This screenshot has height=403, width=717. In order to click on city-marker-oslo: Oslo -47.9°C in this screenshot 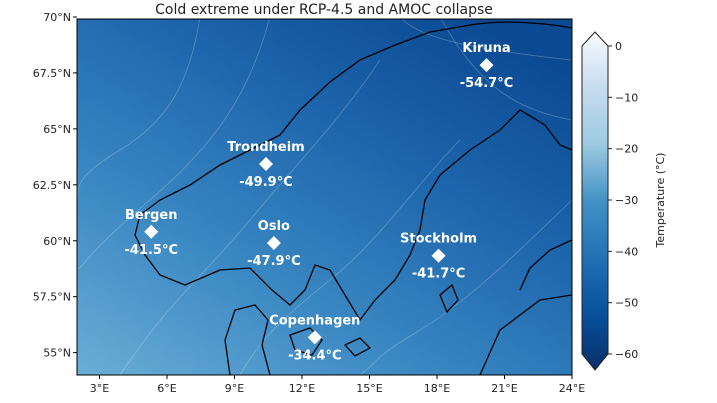, I will do `click(274, 244)`.